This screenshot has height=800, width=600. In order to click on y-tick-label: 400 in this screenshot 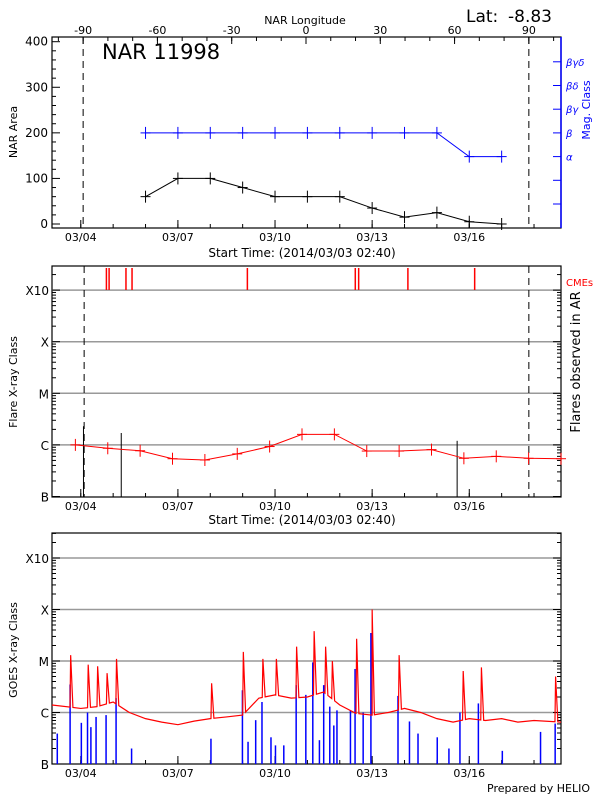, I will do `click(36, 42)`.